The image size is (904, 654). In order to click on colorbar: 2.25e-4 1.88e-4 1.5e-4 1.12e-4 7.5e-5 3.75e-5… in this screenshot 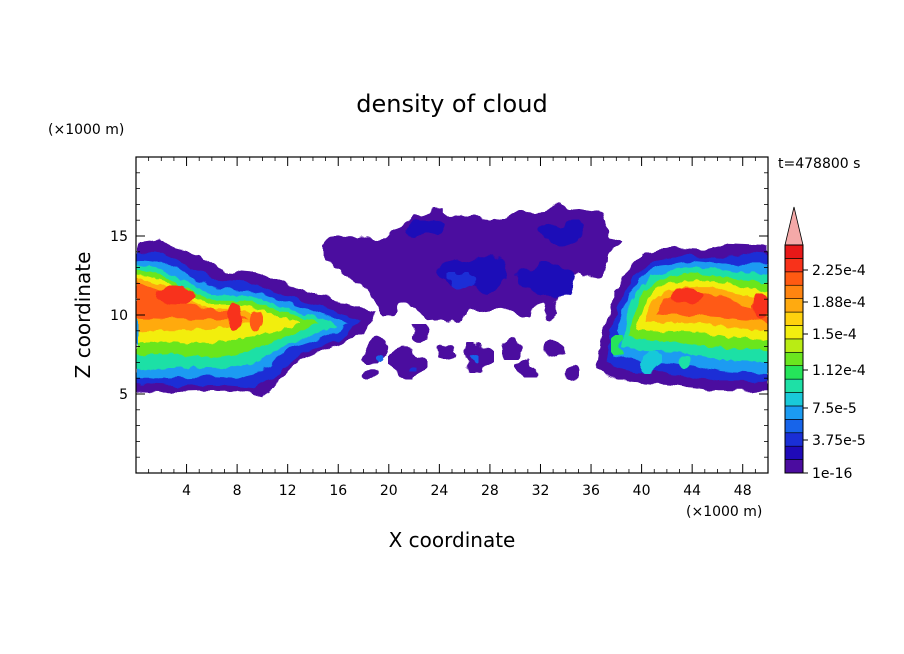, I will do `click(825, 344)`.